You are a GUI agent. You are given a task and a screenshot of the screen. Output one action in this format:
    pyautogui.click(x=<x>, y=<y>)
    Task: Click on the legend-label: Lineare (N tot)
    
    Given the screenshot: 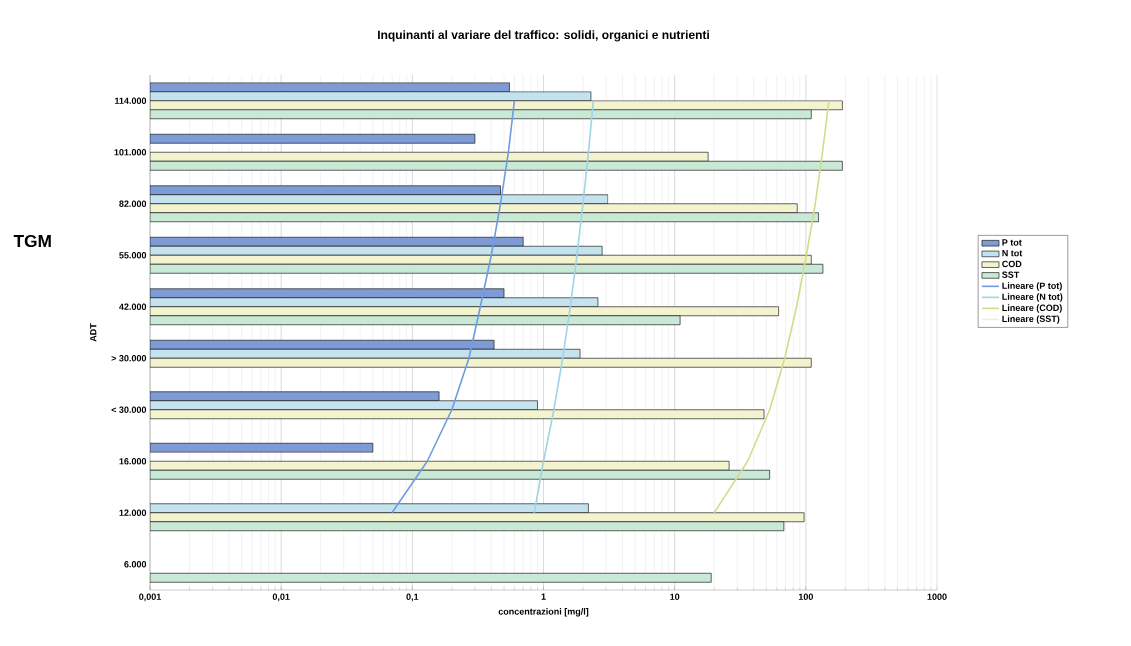 What is the action you would take?
    pyautogui.click(x=1032, y=297)
    